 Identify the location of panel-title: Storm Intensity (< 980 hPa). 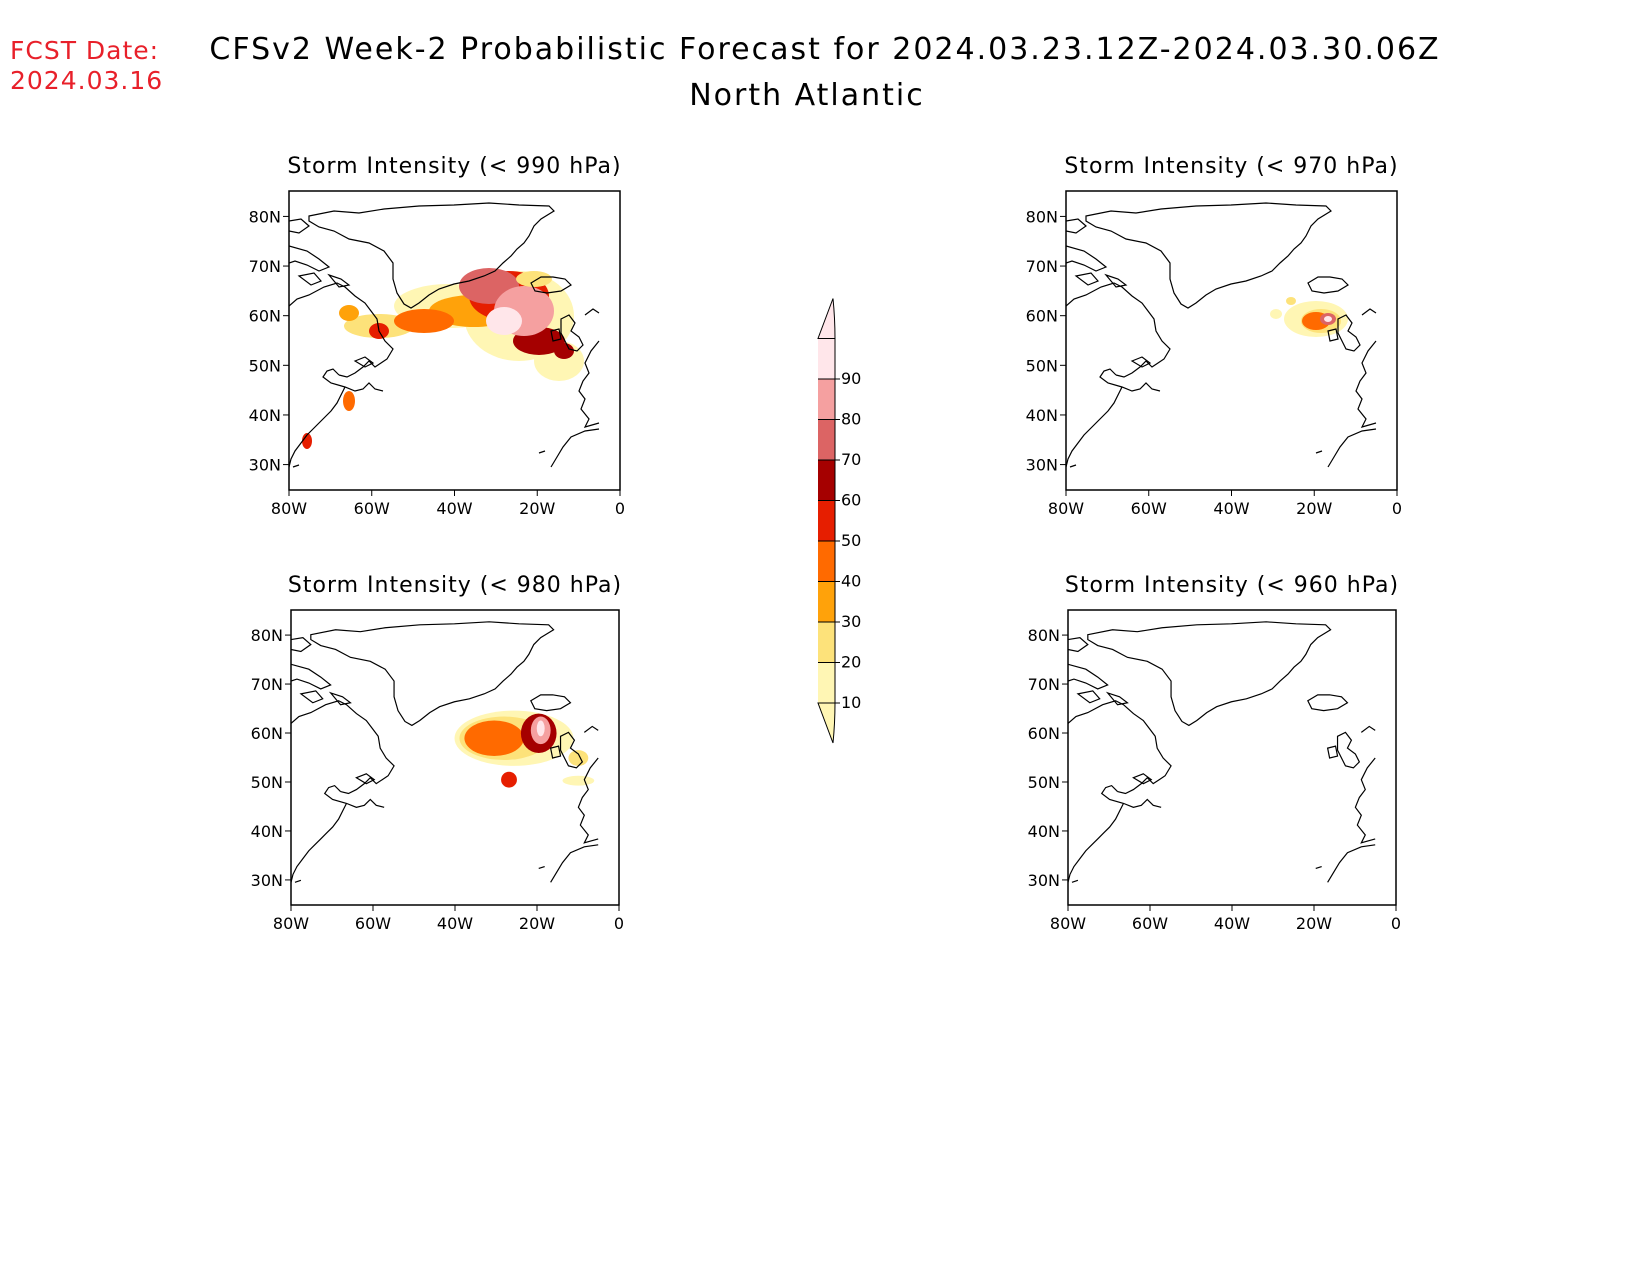
(455, 585).